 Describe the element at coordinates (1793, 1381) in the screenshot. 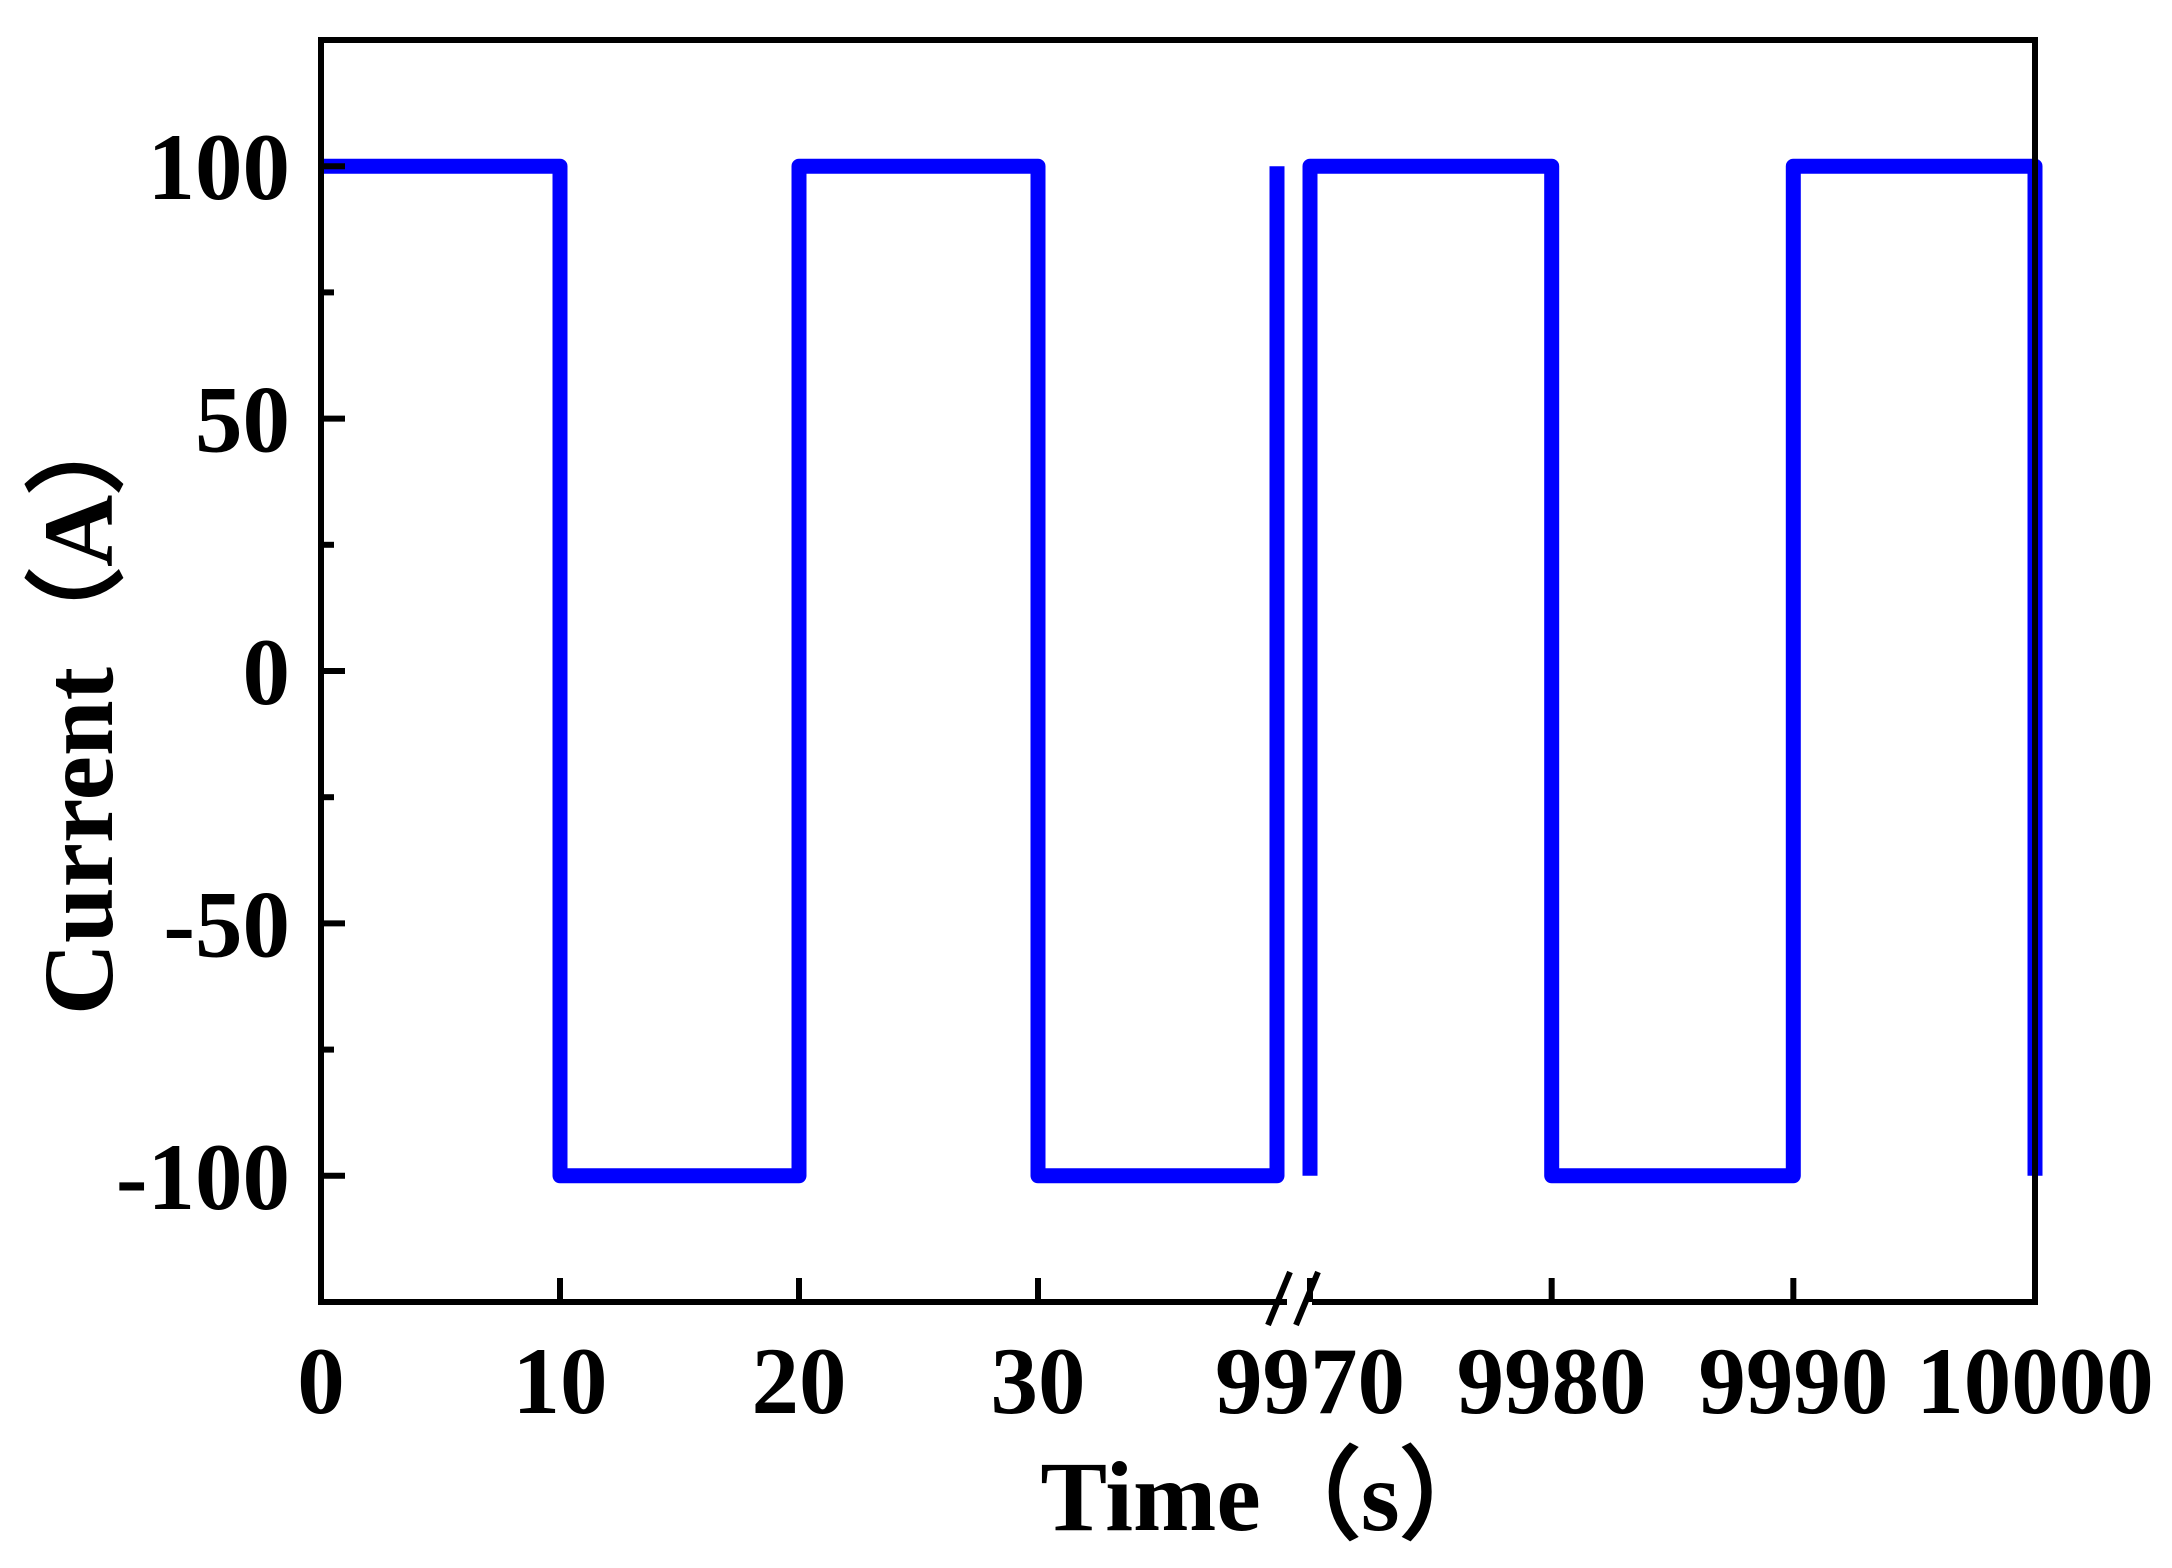

I see `x-tick-label: 9990` at that location.